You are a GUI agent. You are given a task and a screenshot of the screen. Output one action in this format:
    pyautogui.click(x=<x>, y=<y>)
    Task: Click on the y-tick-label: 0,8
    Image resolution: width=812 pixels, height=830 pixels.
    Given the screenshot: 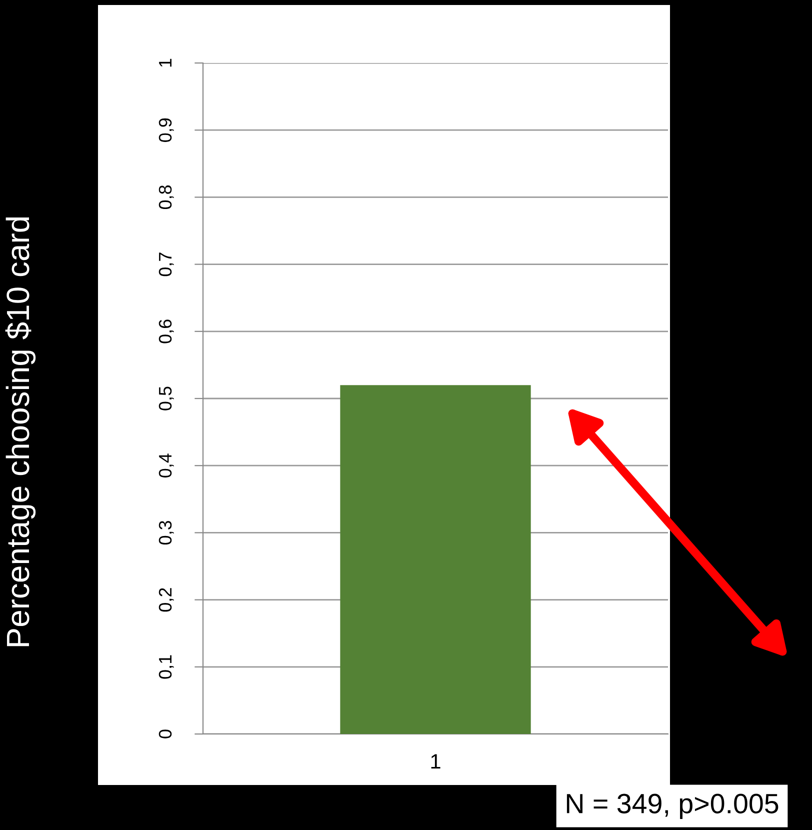 What is the action you would take?
    pyautogui.click(x=166, y=197)
    